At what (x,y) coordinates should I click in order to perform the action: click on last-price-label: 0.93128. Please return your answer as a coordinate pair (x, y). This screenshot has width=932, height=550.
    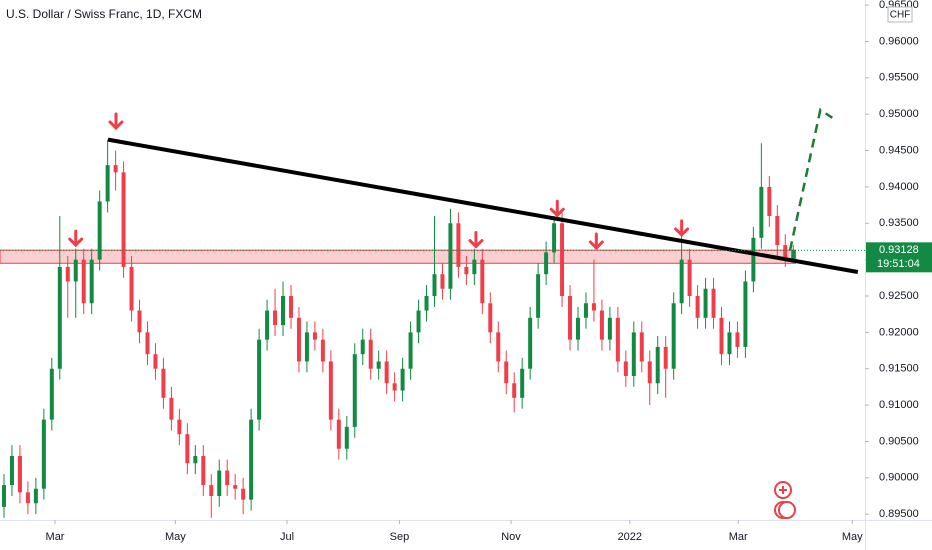
    Looking at the image, I should click on (899, 250).